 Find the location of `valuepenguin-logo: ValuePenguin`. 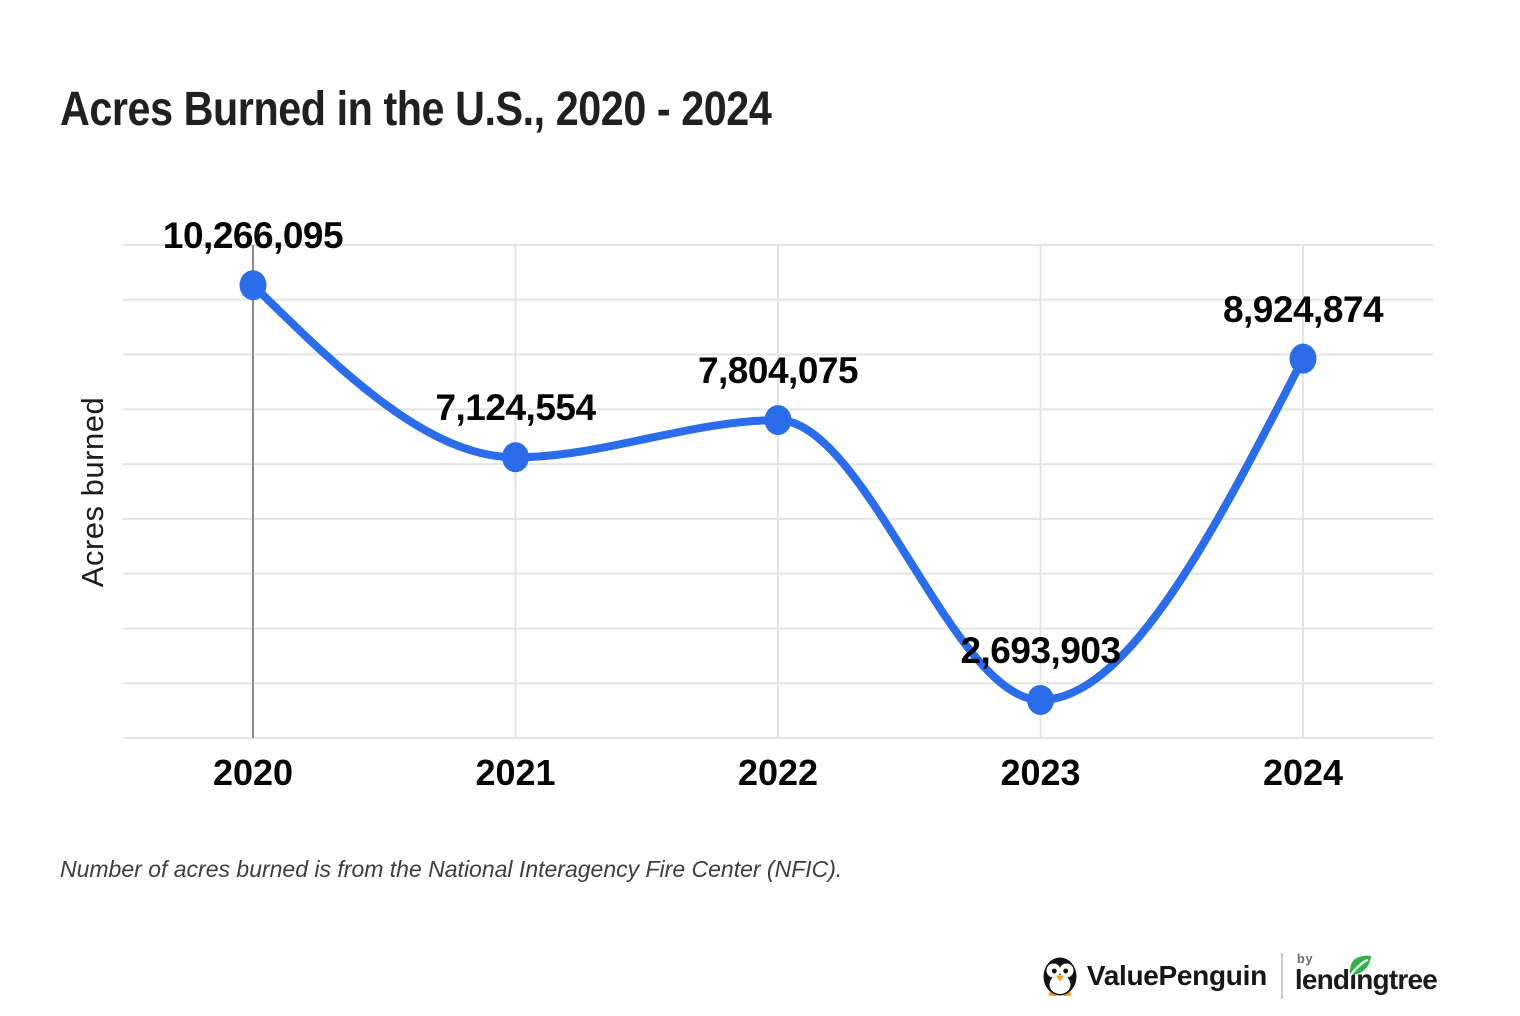

valuepenguin-logo: ValuePenguin is located at coordinates (1154, 976).